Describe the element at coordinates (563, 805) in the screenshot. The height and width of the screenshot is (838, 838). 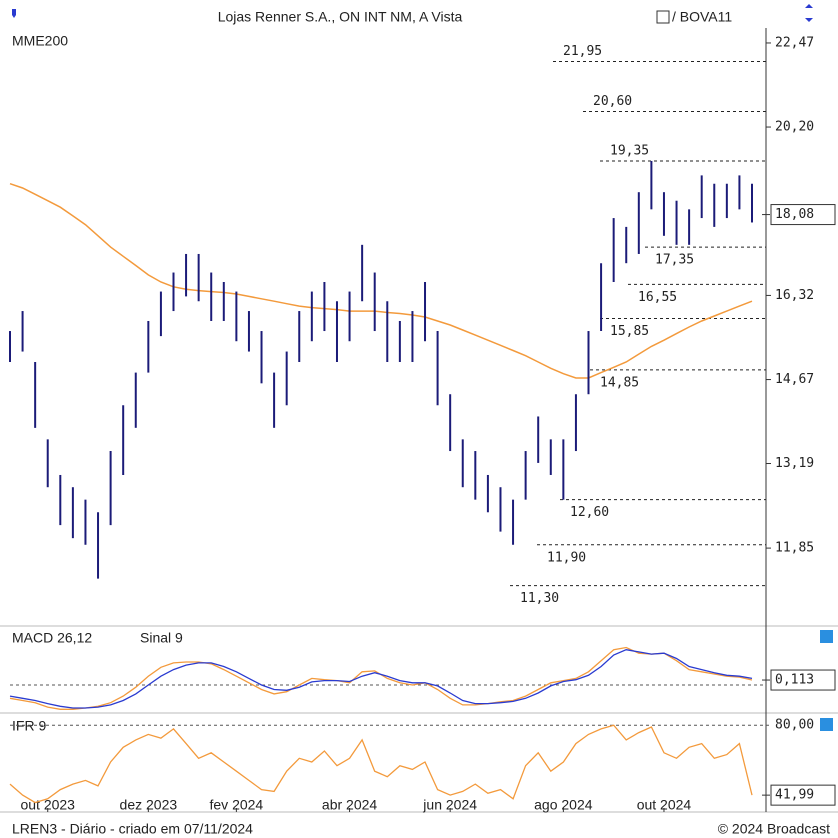
I see `x-tick-label: ago 2024` at that location.